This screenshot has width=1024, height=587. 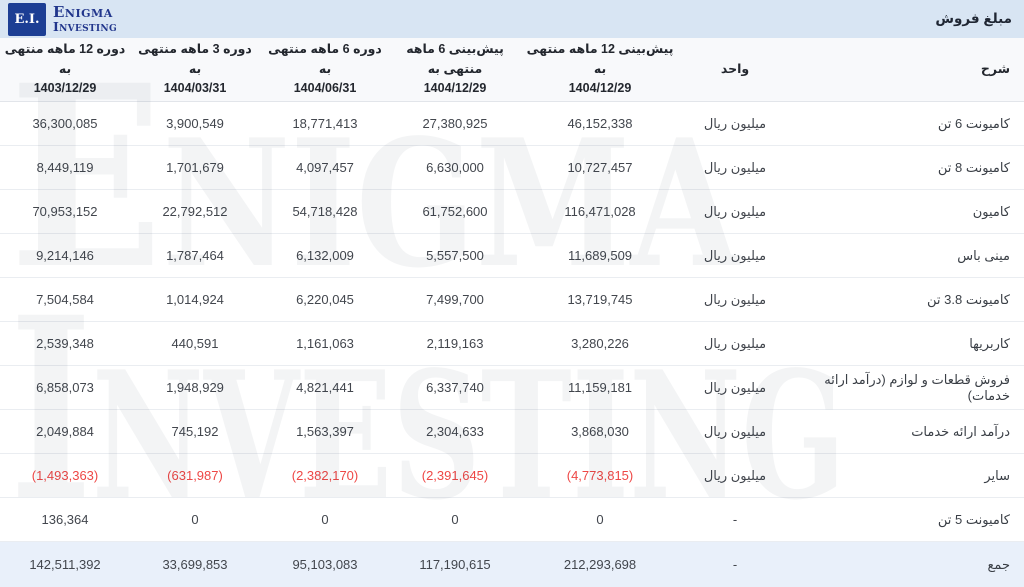 I want to click on brand-logo: E.I. Enigma Investing, so click(x=62, y=19).